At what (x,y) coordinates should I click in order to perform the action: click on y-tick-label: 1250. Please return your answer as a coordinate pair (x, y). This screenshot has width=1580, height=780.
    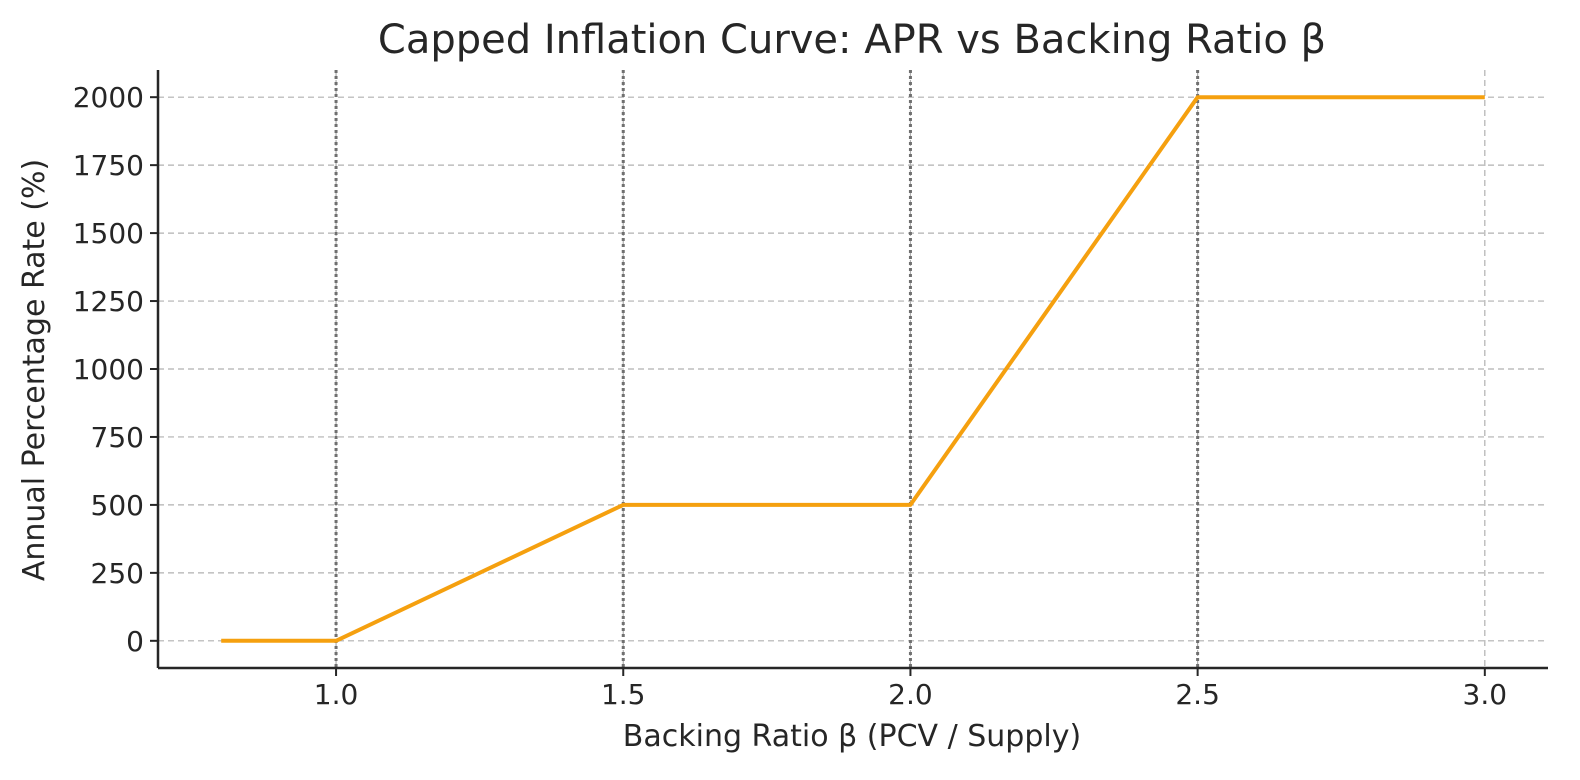
    Looking at the image, I should click on (108, 301).